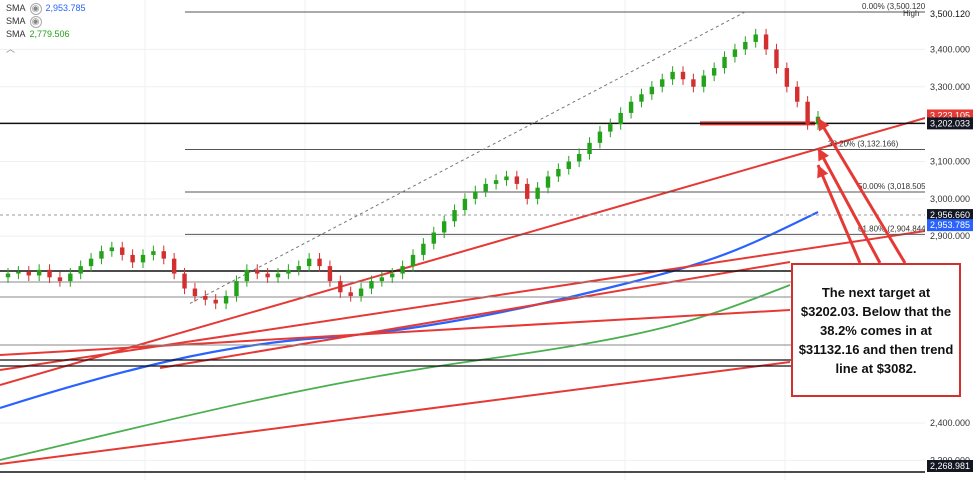  I want to click on tick-label: 3,100.000, so click(950, 161).